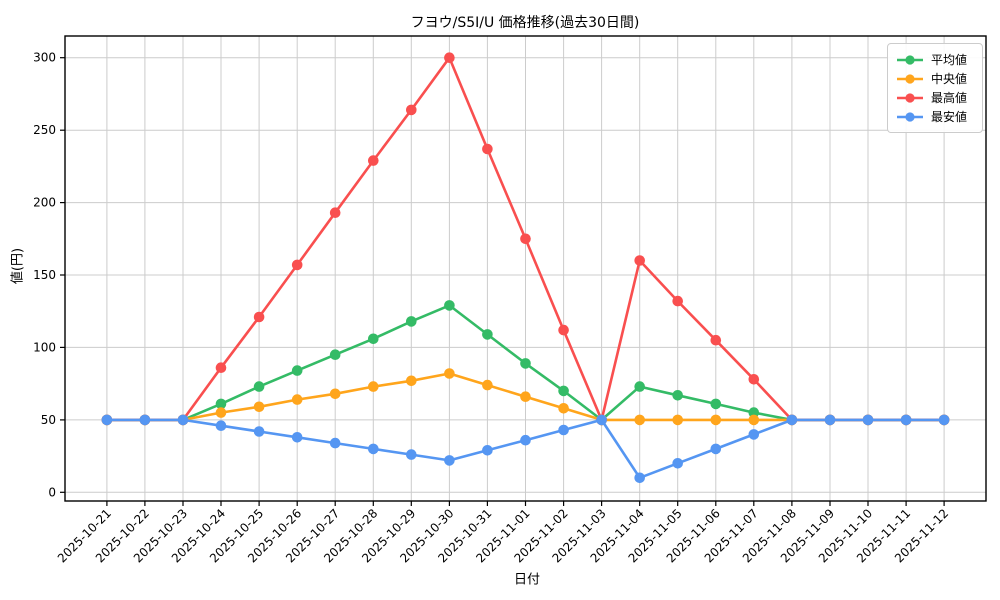  I want to click on legend-label-median: 中央値, so click(949, 79).